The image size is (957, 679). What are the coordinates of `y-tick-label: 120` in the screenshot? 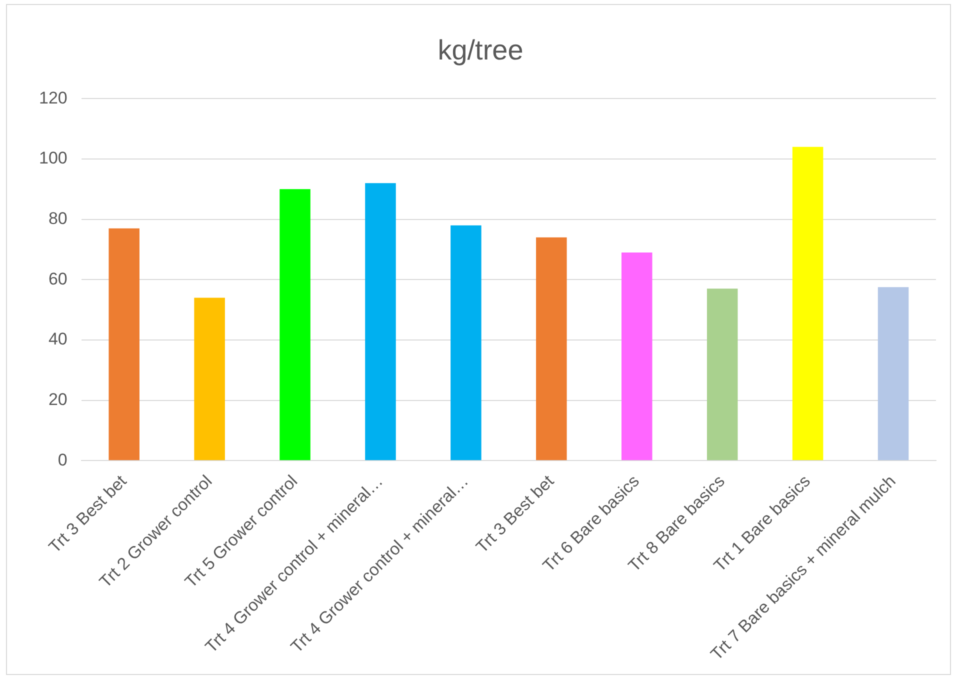 It's located at (53, 98).